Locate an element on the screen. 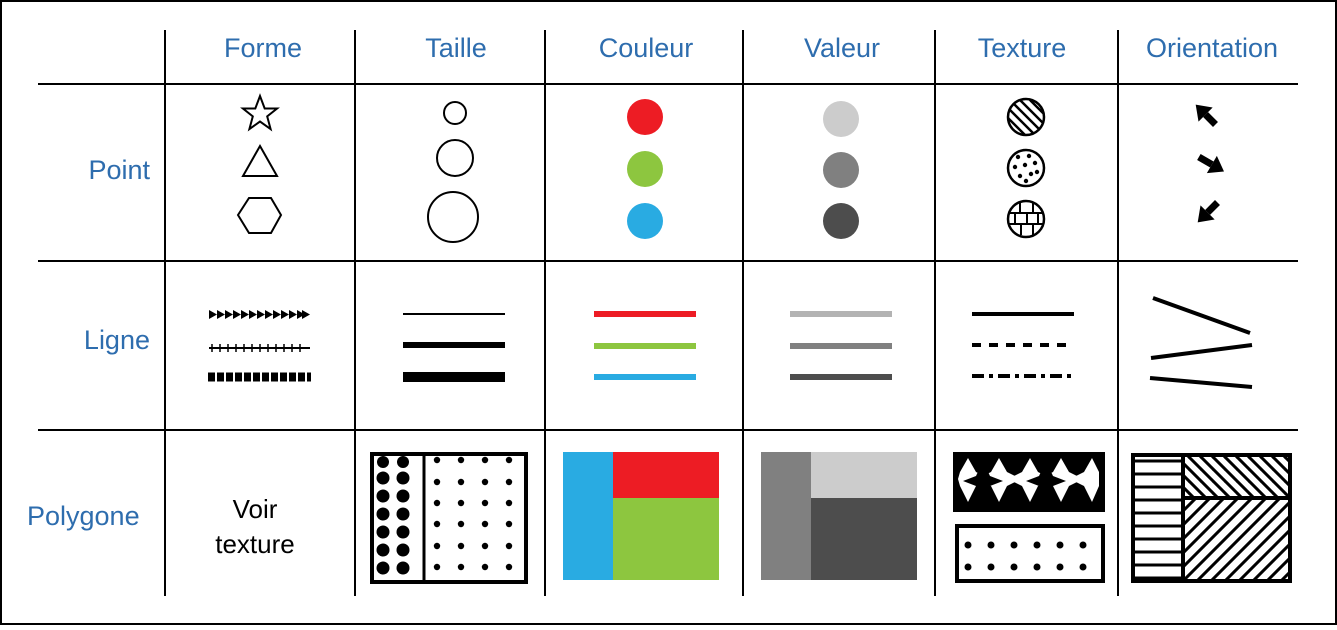  polygon-shape-note-line1: Voir is located at coordinates (255, 509).